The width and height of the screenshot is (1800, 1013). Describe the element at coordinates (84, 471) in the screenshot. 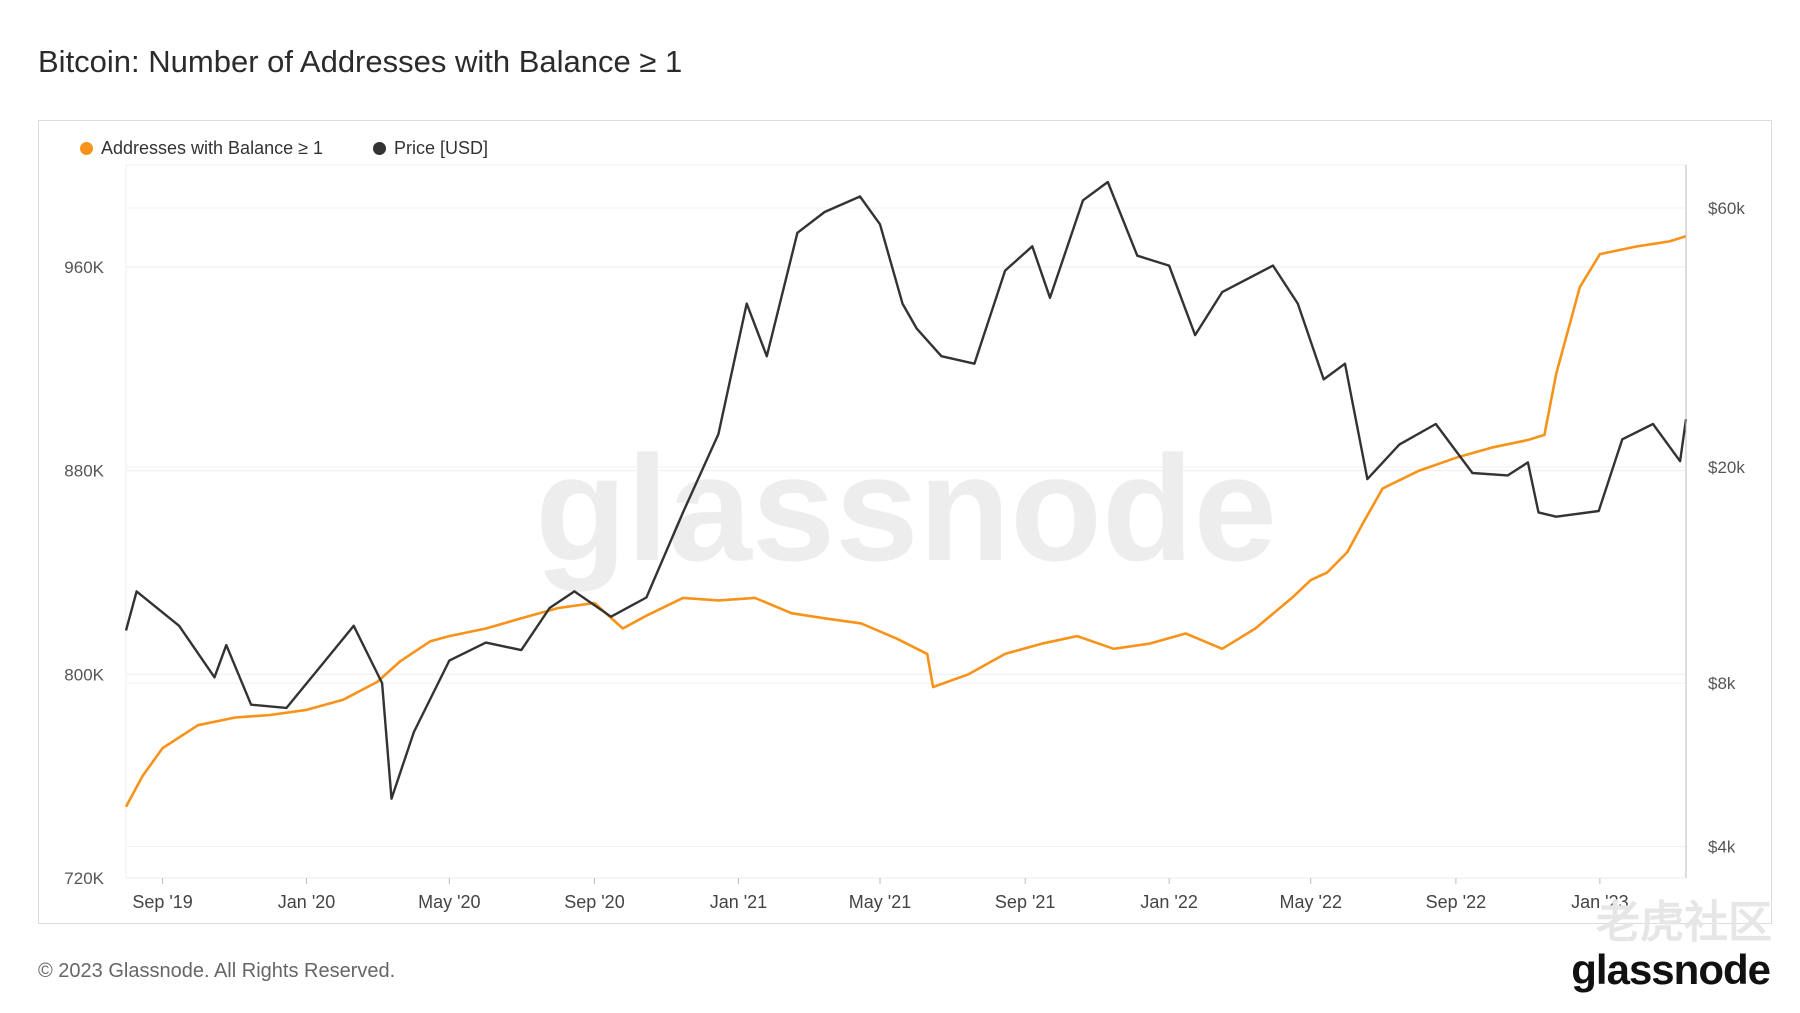

I see `y-left-tick-label: 880K` at that location.